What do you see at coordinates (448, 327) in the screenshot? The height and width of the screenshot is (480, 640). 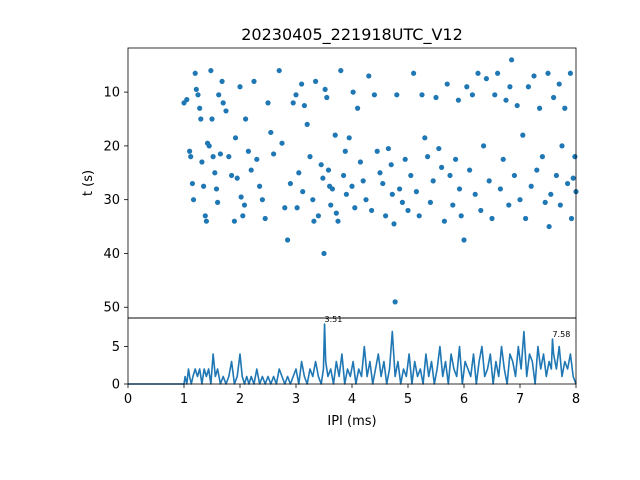 I see `histogram-peak-annotations: 3.51 7.58` at bounding box center [448, 327].